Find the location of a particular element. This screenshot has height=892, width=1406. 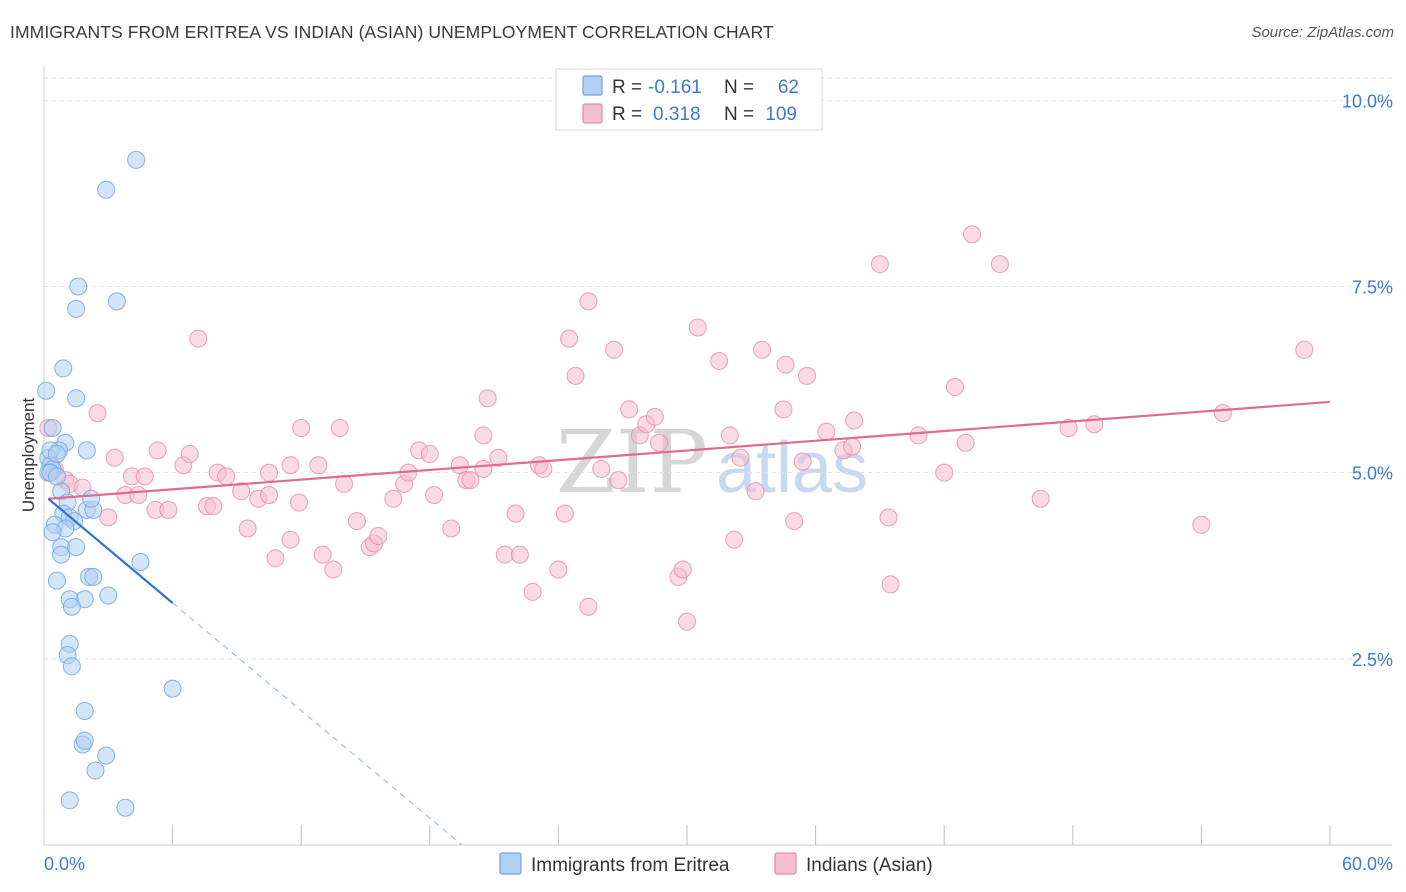

legend-swatch-indians is located at coordinates (592, 113).